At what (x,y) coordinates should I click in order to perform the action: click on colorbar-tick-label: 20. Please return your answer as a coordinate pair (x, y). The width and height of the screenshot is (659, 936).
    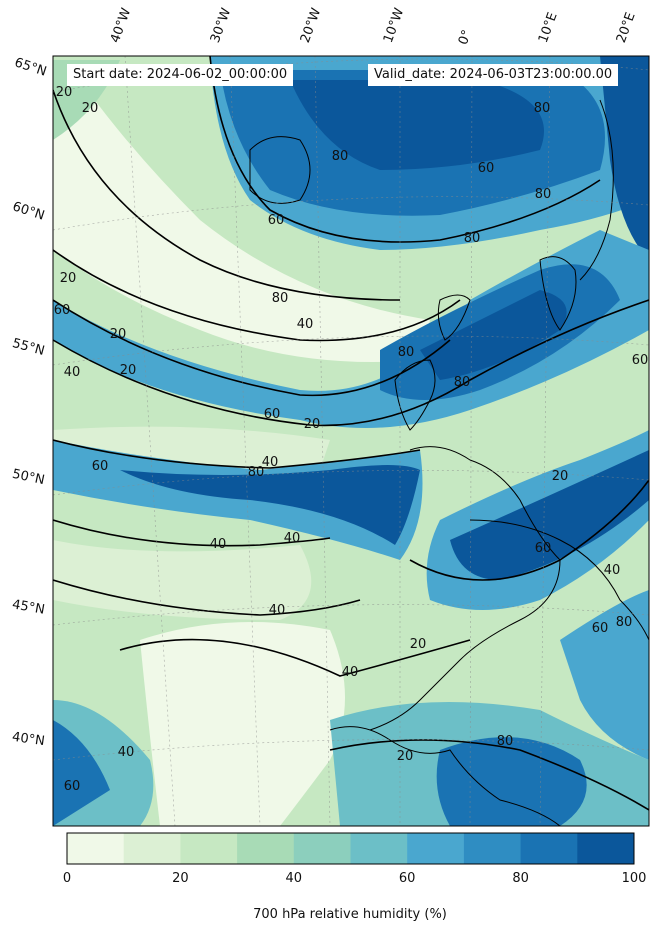
    Looking at the image, I should click on (180, 878).